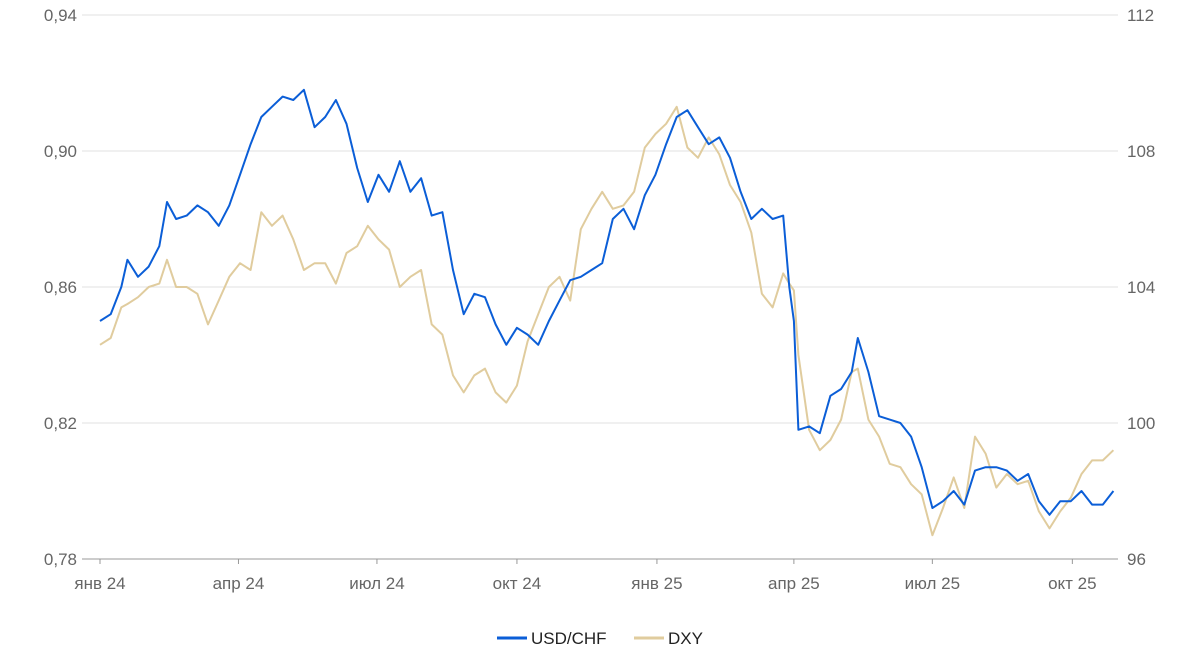 The height and width of the screenshot is (664, 1200). I want to click on y-left-tick-label: 0,86, so click(60, 287).